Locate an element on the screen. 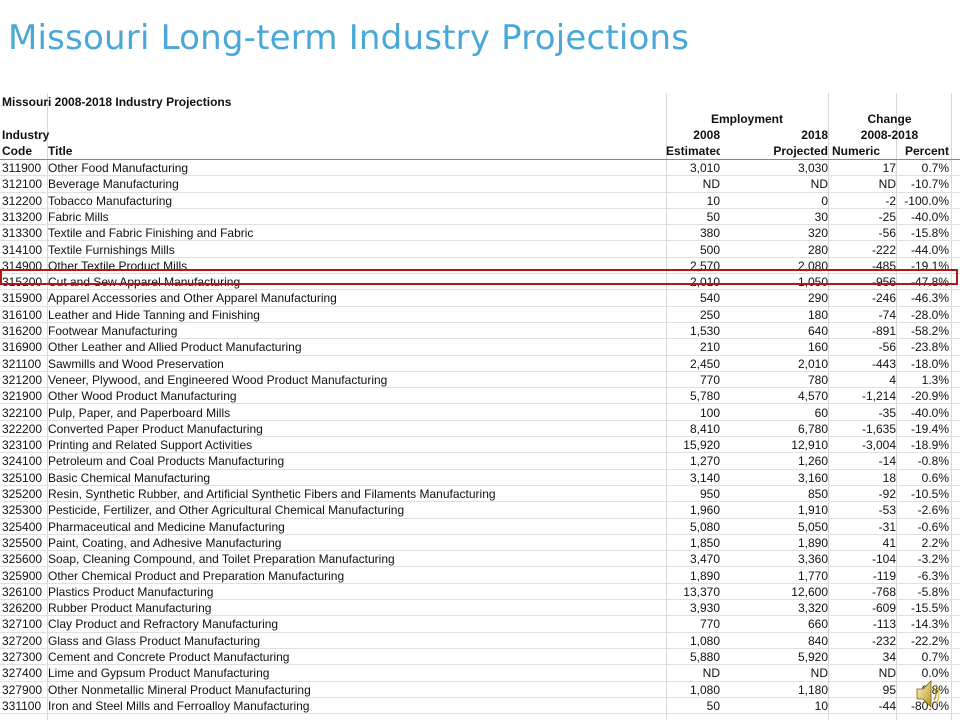 The image size is (960, 720). projected-2018: 280 is located at coordinates (817, 249).